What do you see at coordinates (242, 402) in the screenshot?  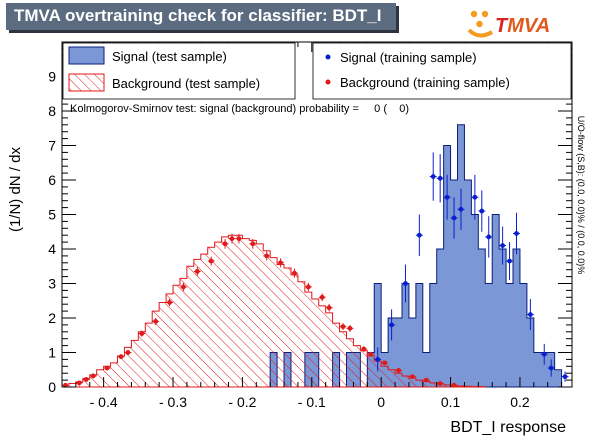 I see `x-tick-label: - 0.2` at bounding box center [242, 402].